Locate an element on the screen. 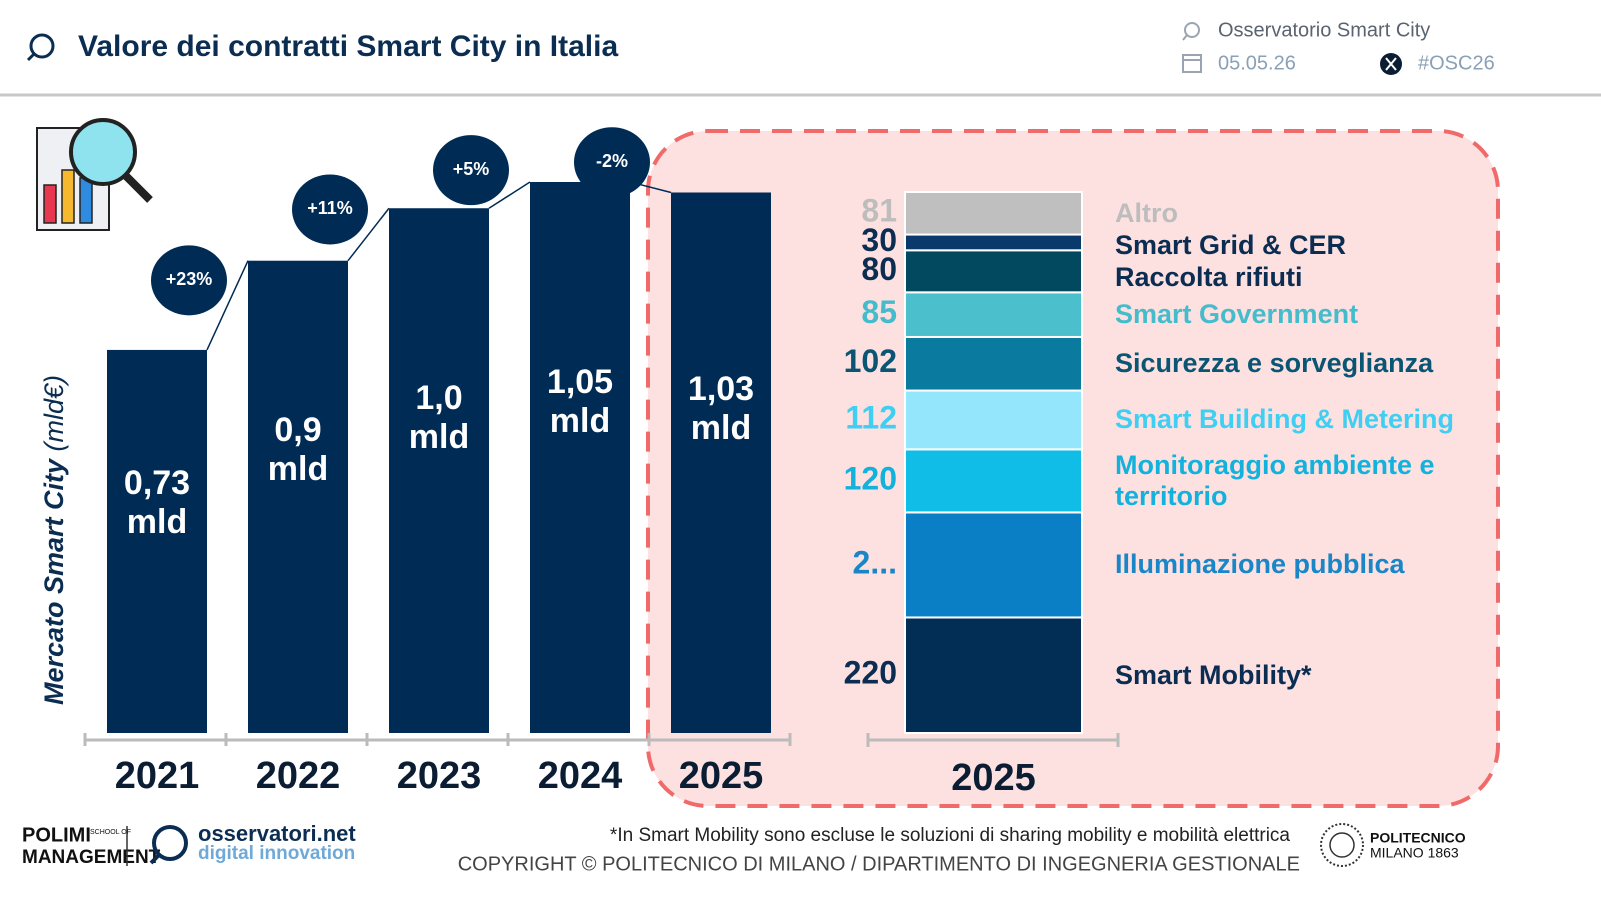 The height and width of the screenshot is (898, 1601). x-tick-label: 2022 is located at coordinates (298, 776).